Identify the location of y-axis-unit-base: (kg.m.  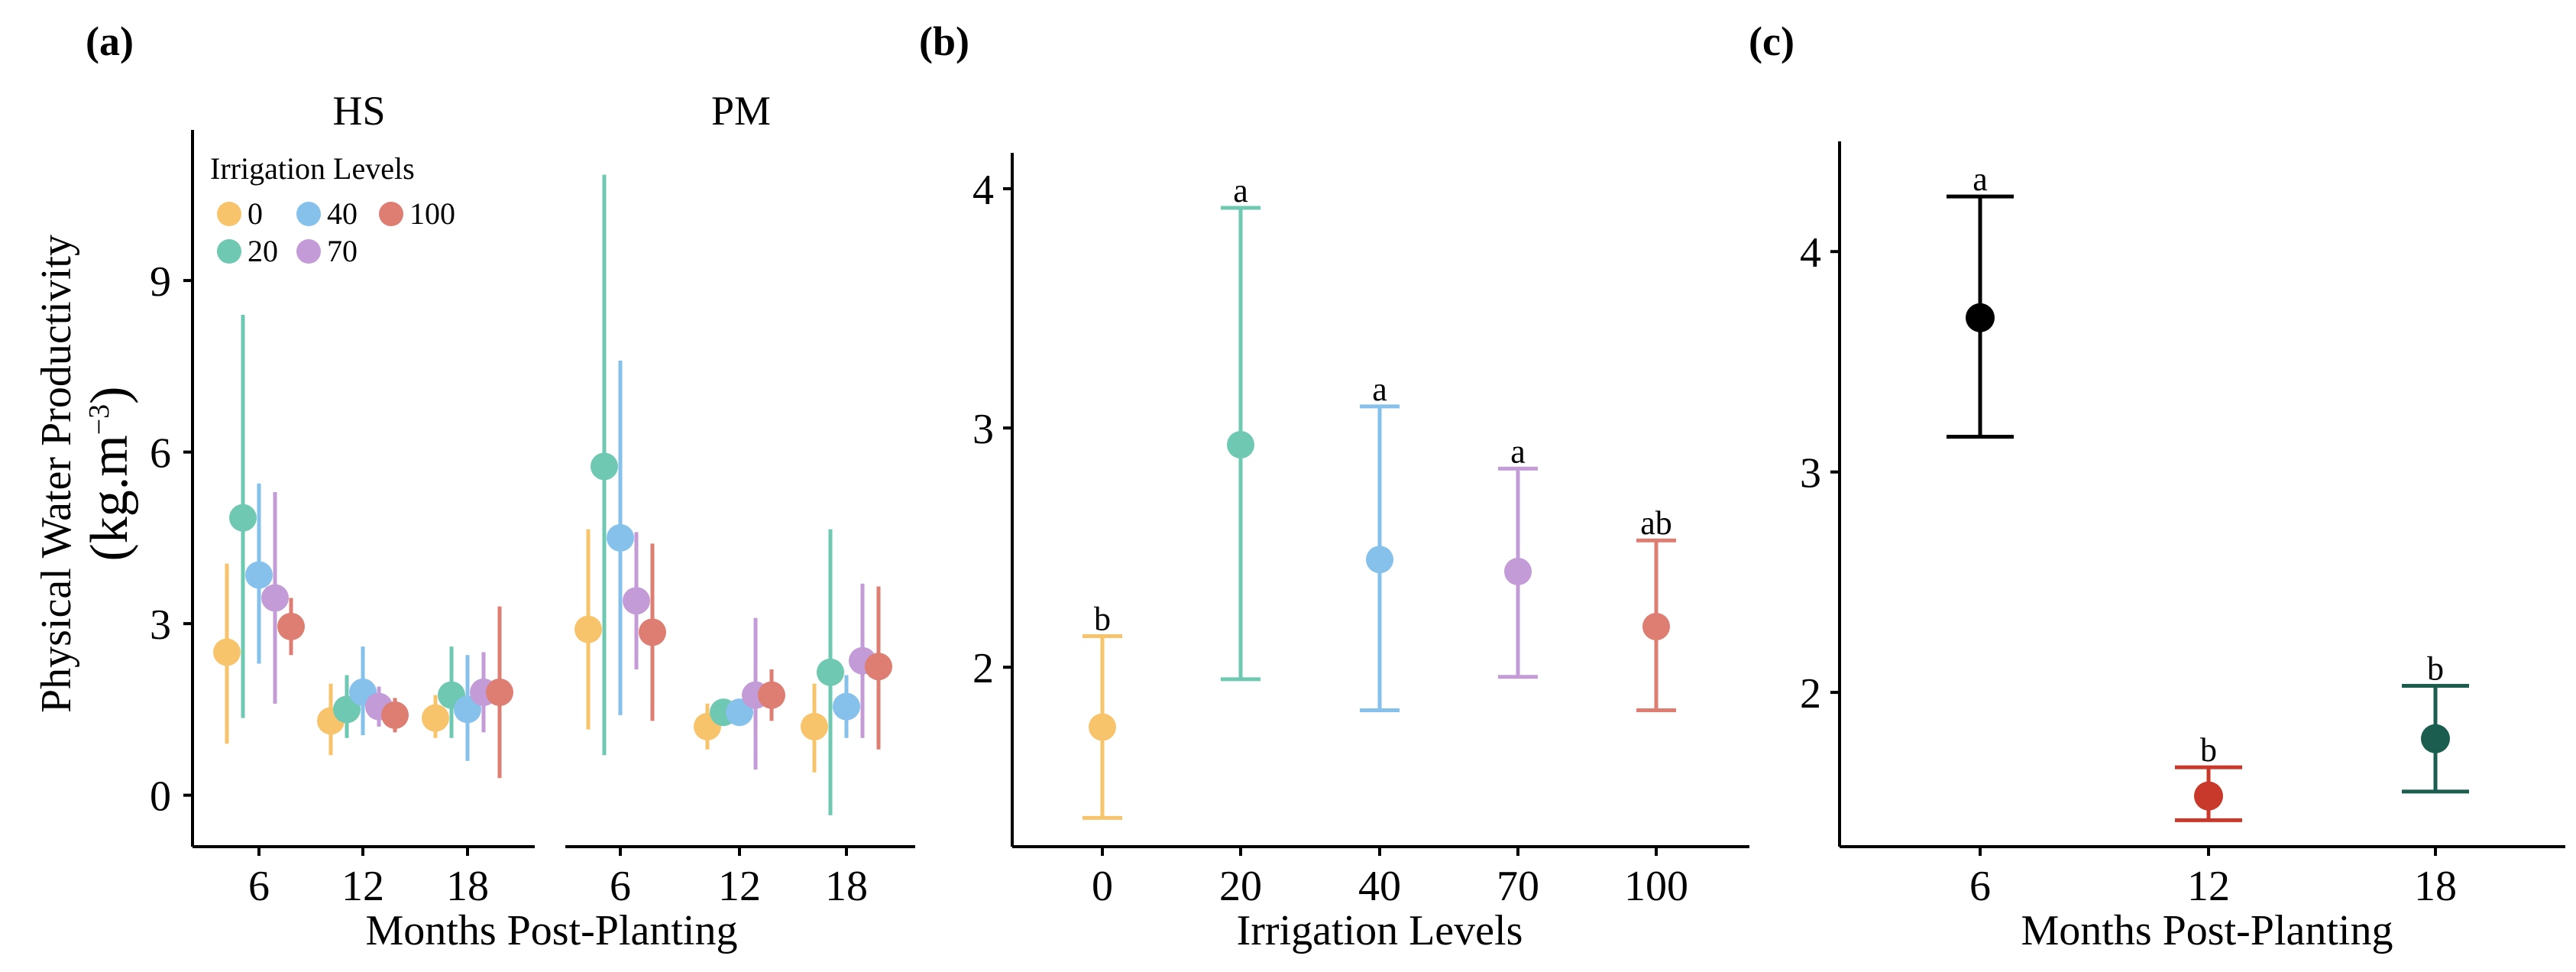
(109, 498).